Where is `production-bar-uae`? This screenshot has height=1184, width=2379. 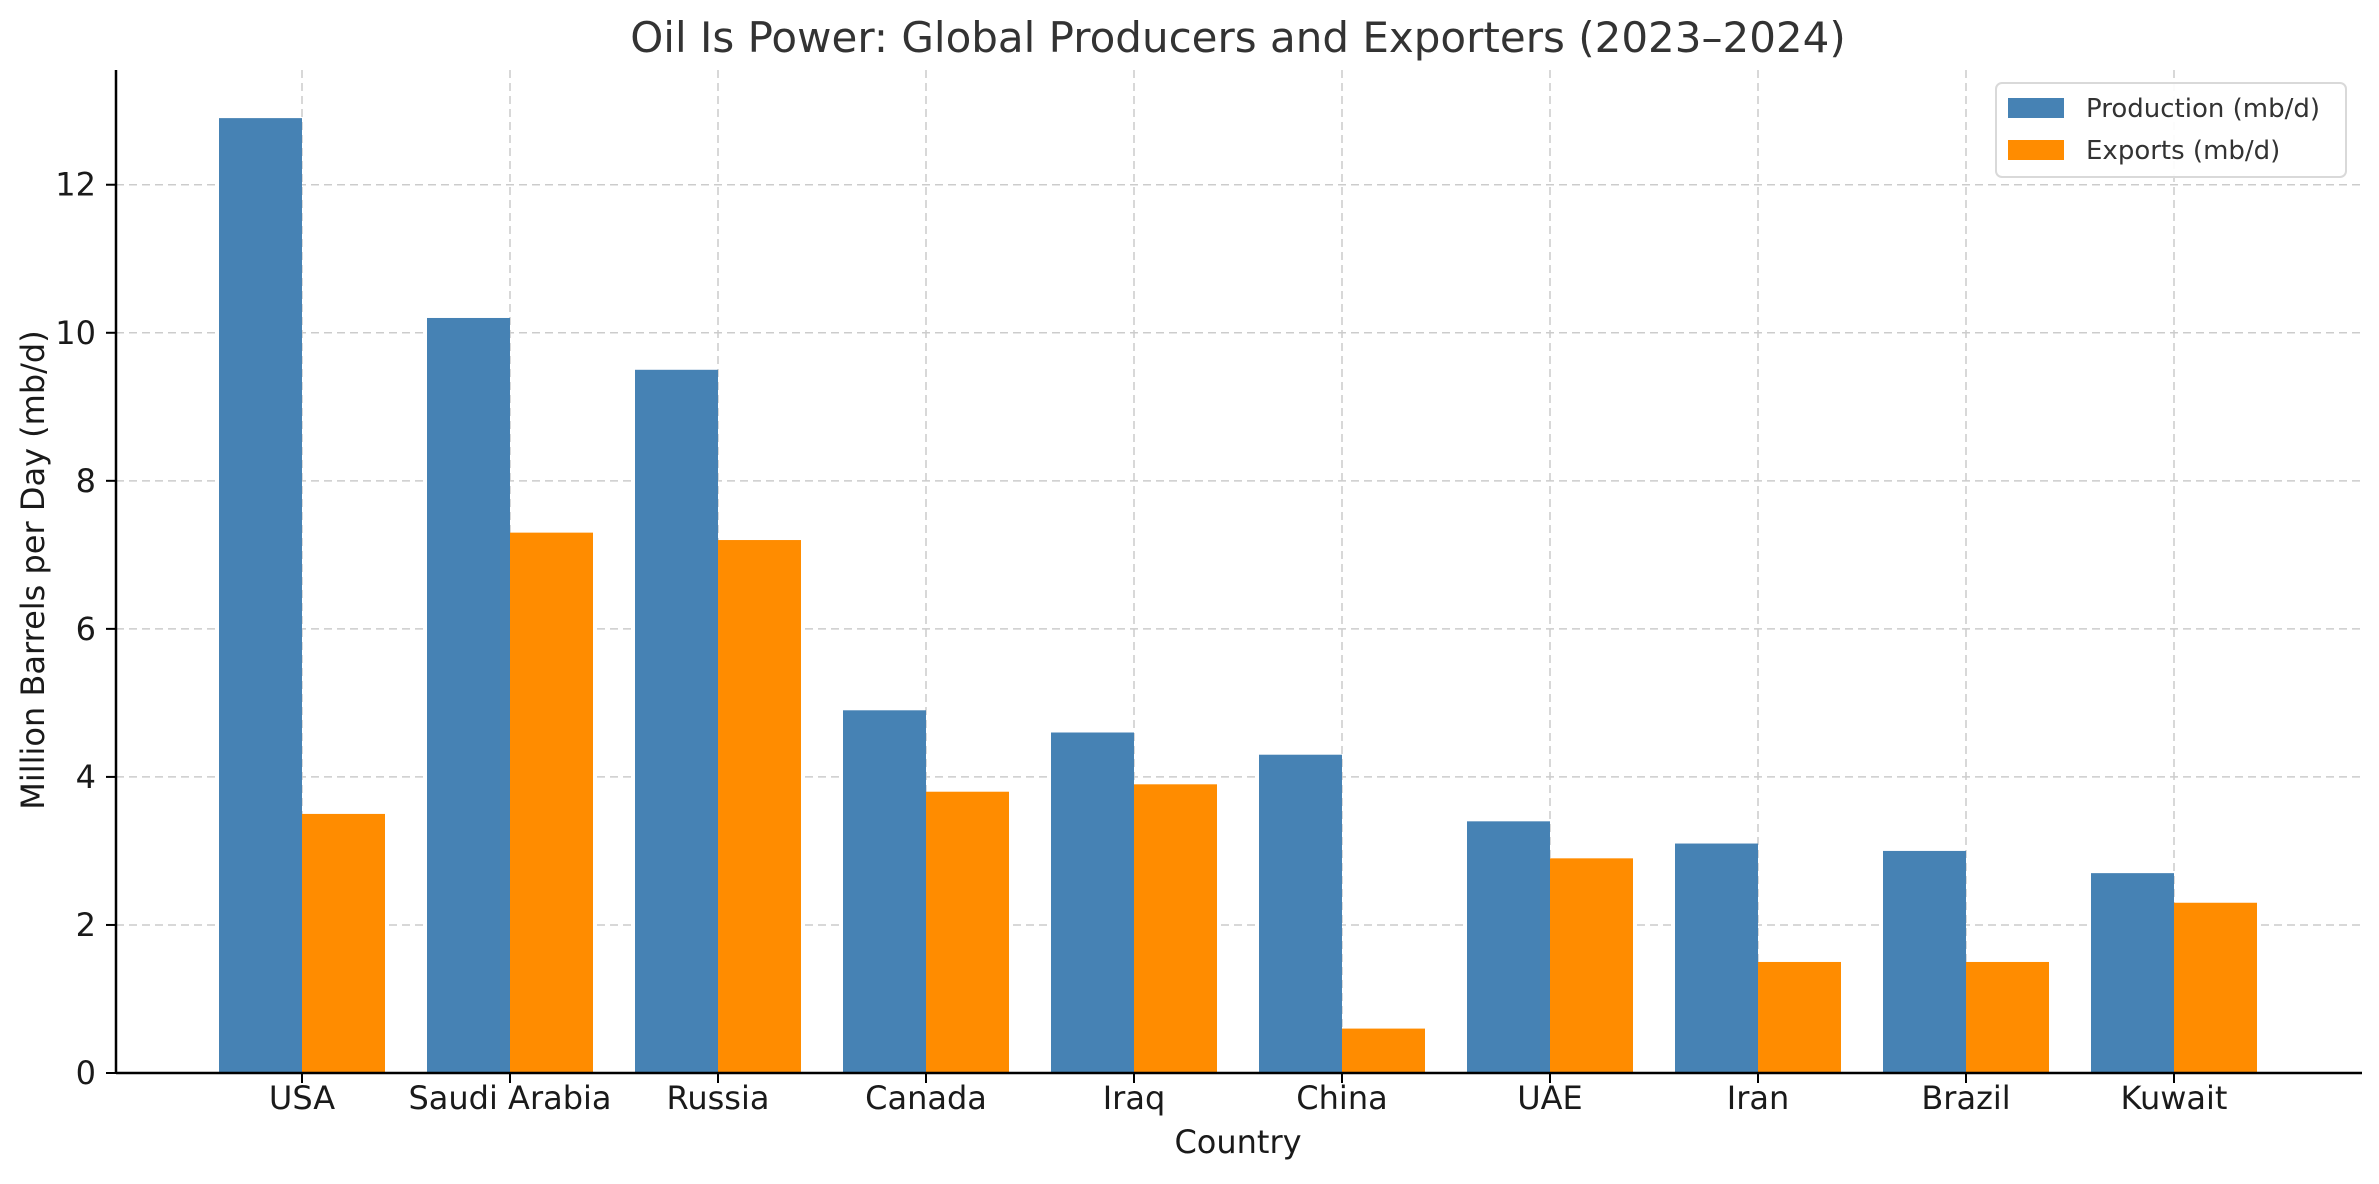
production-bar-uae is located at coordinates (1508, 947).